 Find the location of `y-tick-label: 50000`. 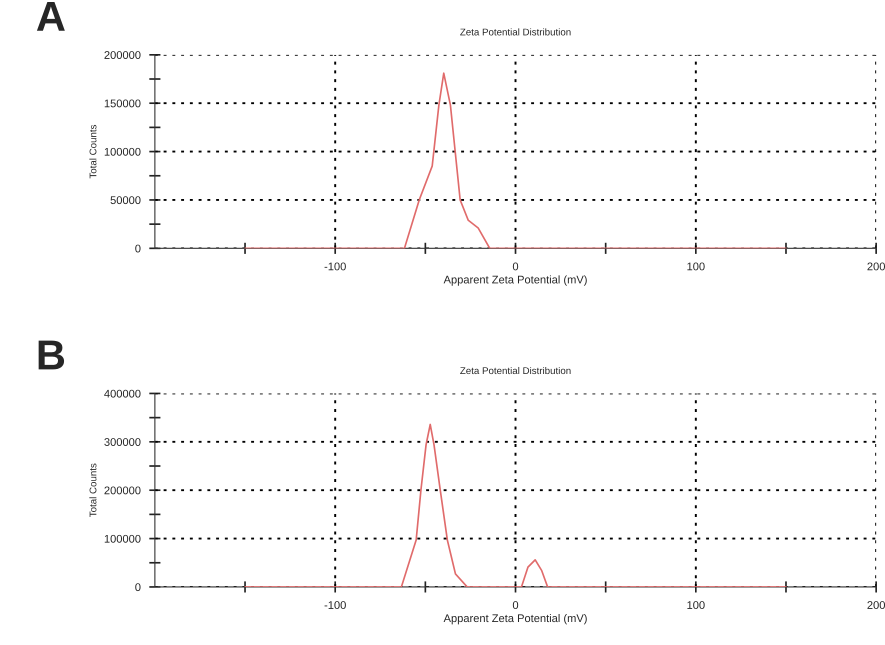

y-tick-label: 50000 is located at coordinates (125, 200).